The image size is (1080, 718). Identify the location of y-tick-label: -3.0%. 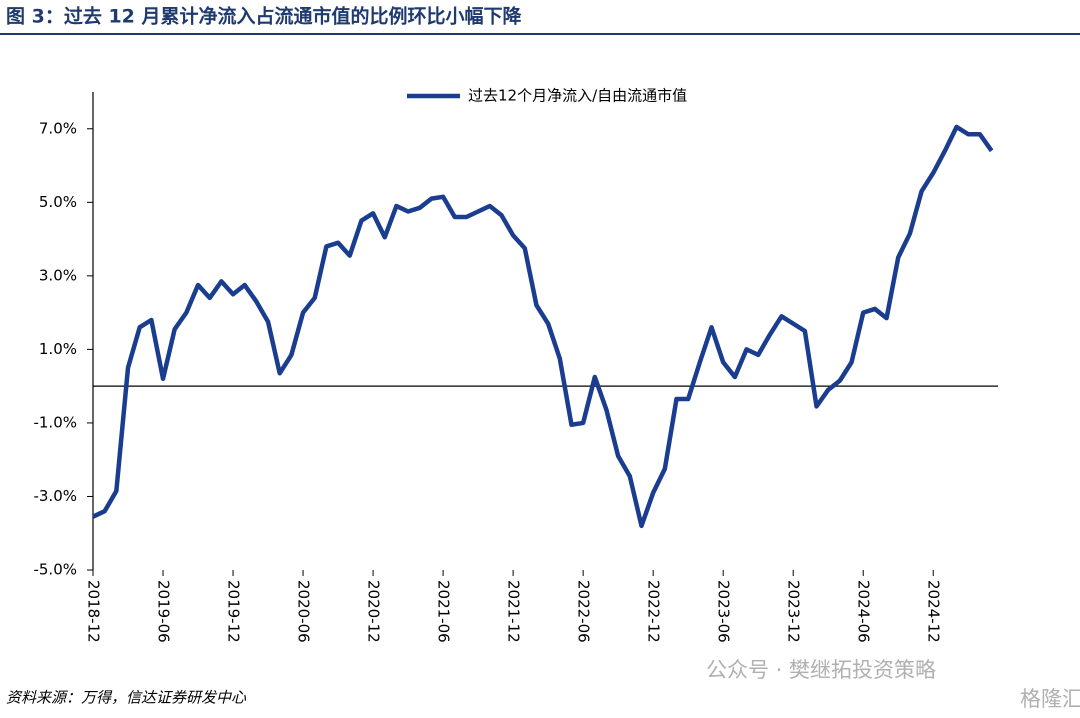
(55, 496).